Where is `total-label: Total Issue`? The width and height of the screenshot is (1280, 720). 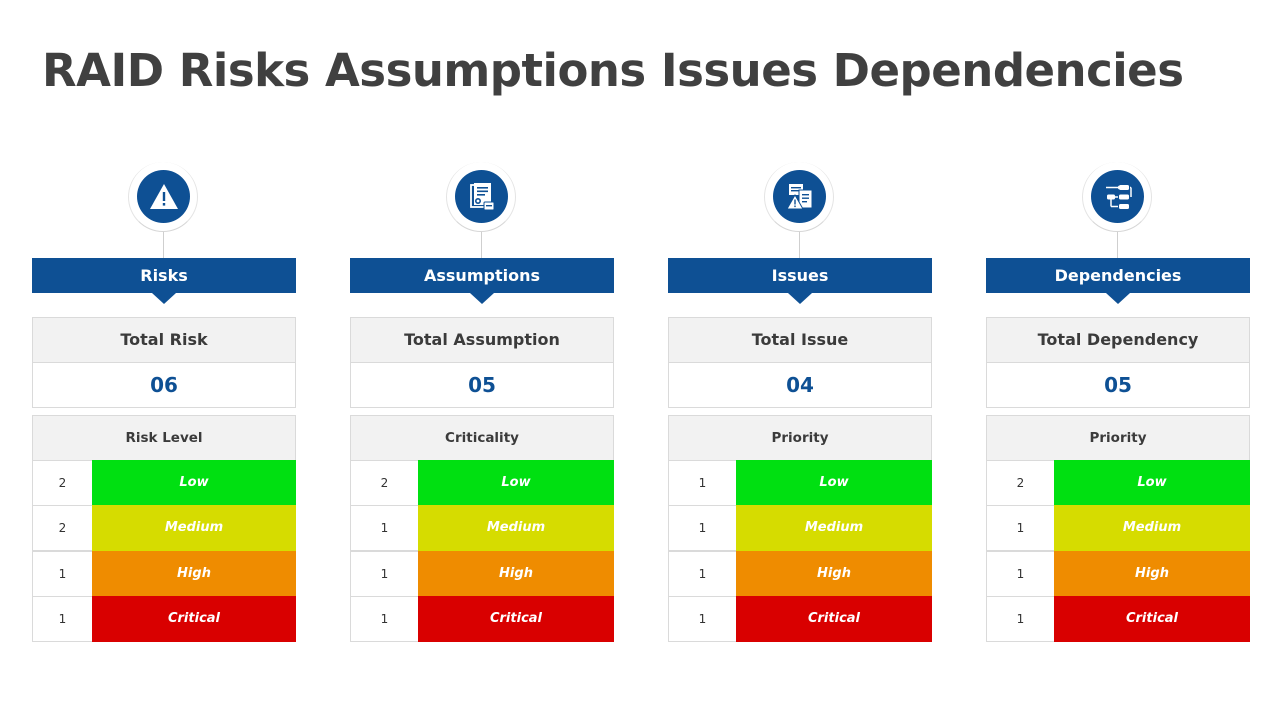 total-label: Total Issue is located at coordinates (800, 340).